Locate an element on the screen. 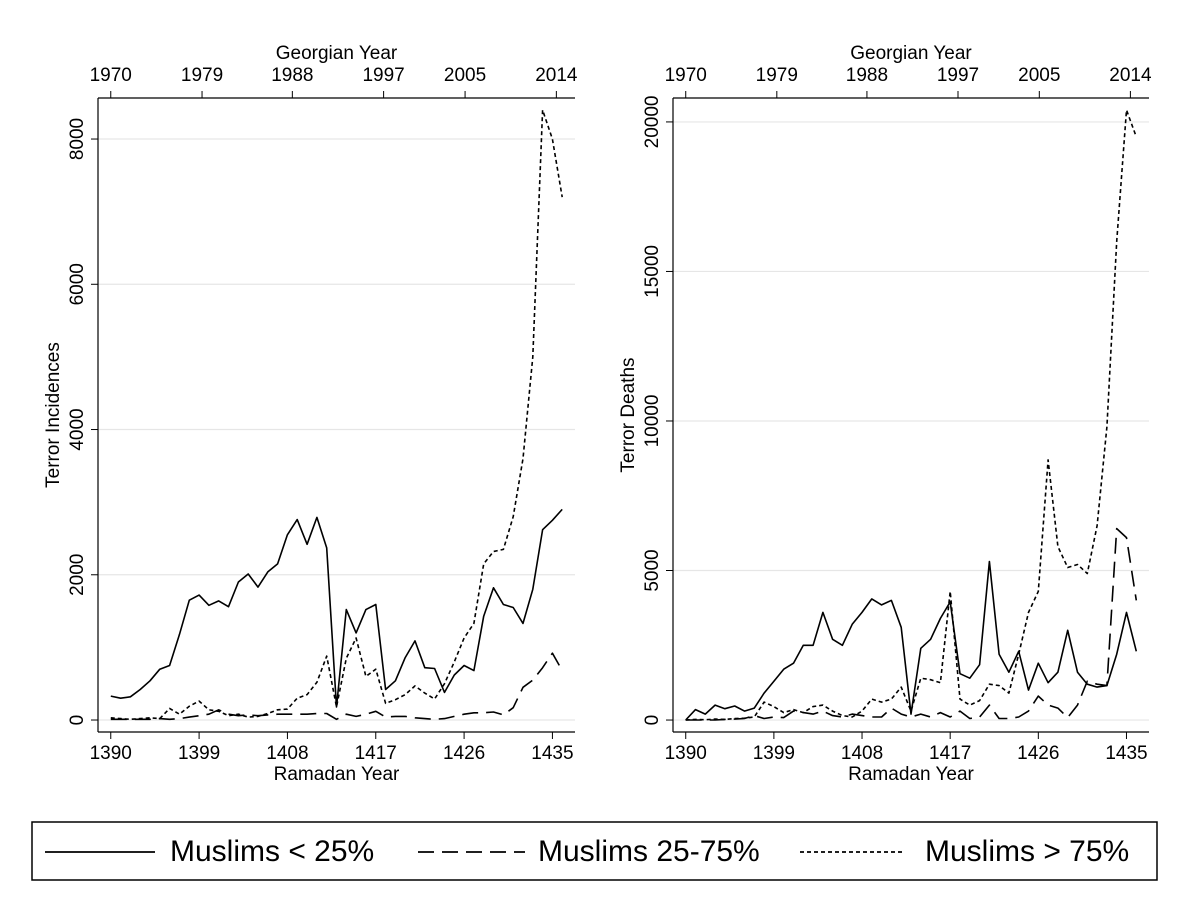 The image size is (1190, 912). y-axis-title: Terror Incidences is located at coordinates (53, 415).